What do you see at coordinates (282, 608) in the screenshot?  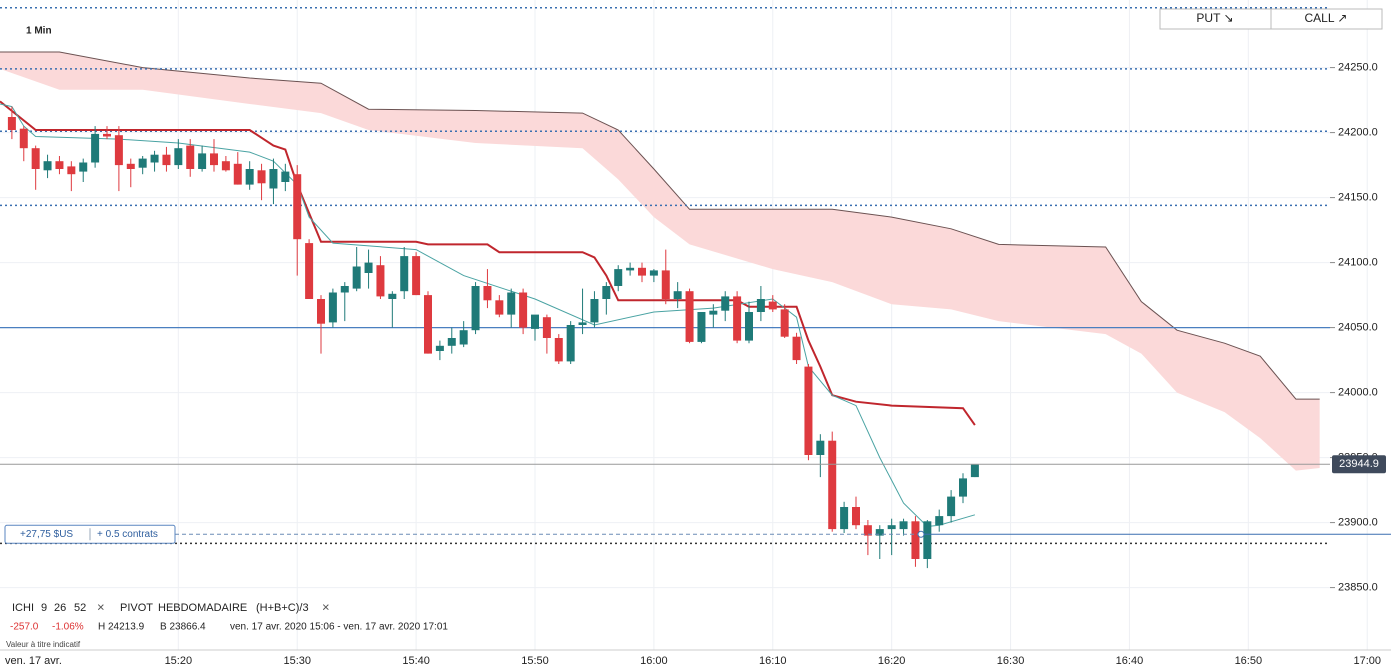 I see `pivot-formula: (H+B+C)/3` at bounding box center [282, 608].